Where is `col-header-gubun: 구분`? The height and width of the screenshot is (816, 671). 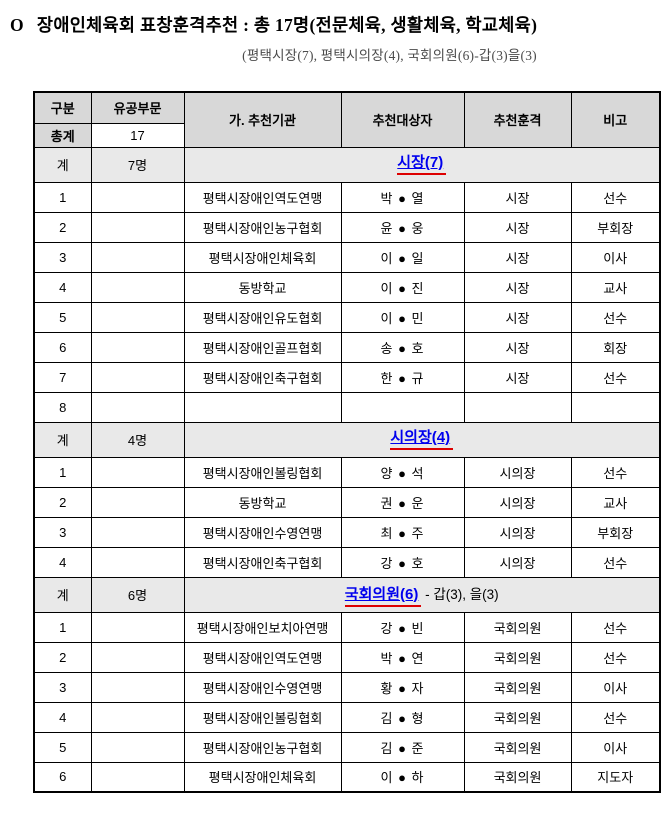 col-header-gubun: 구분 is located at coordinates (62, 107).